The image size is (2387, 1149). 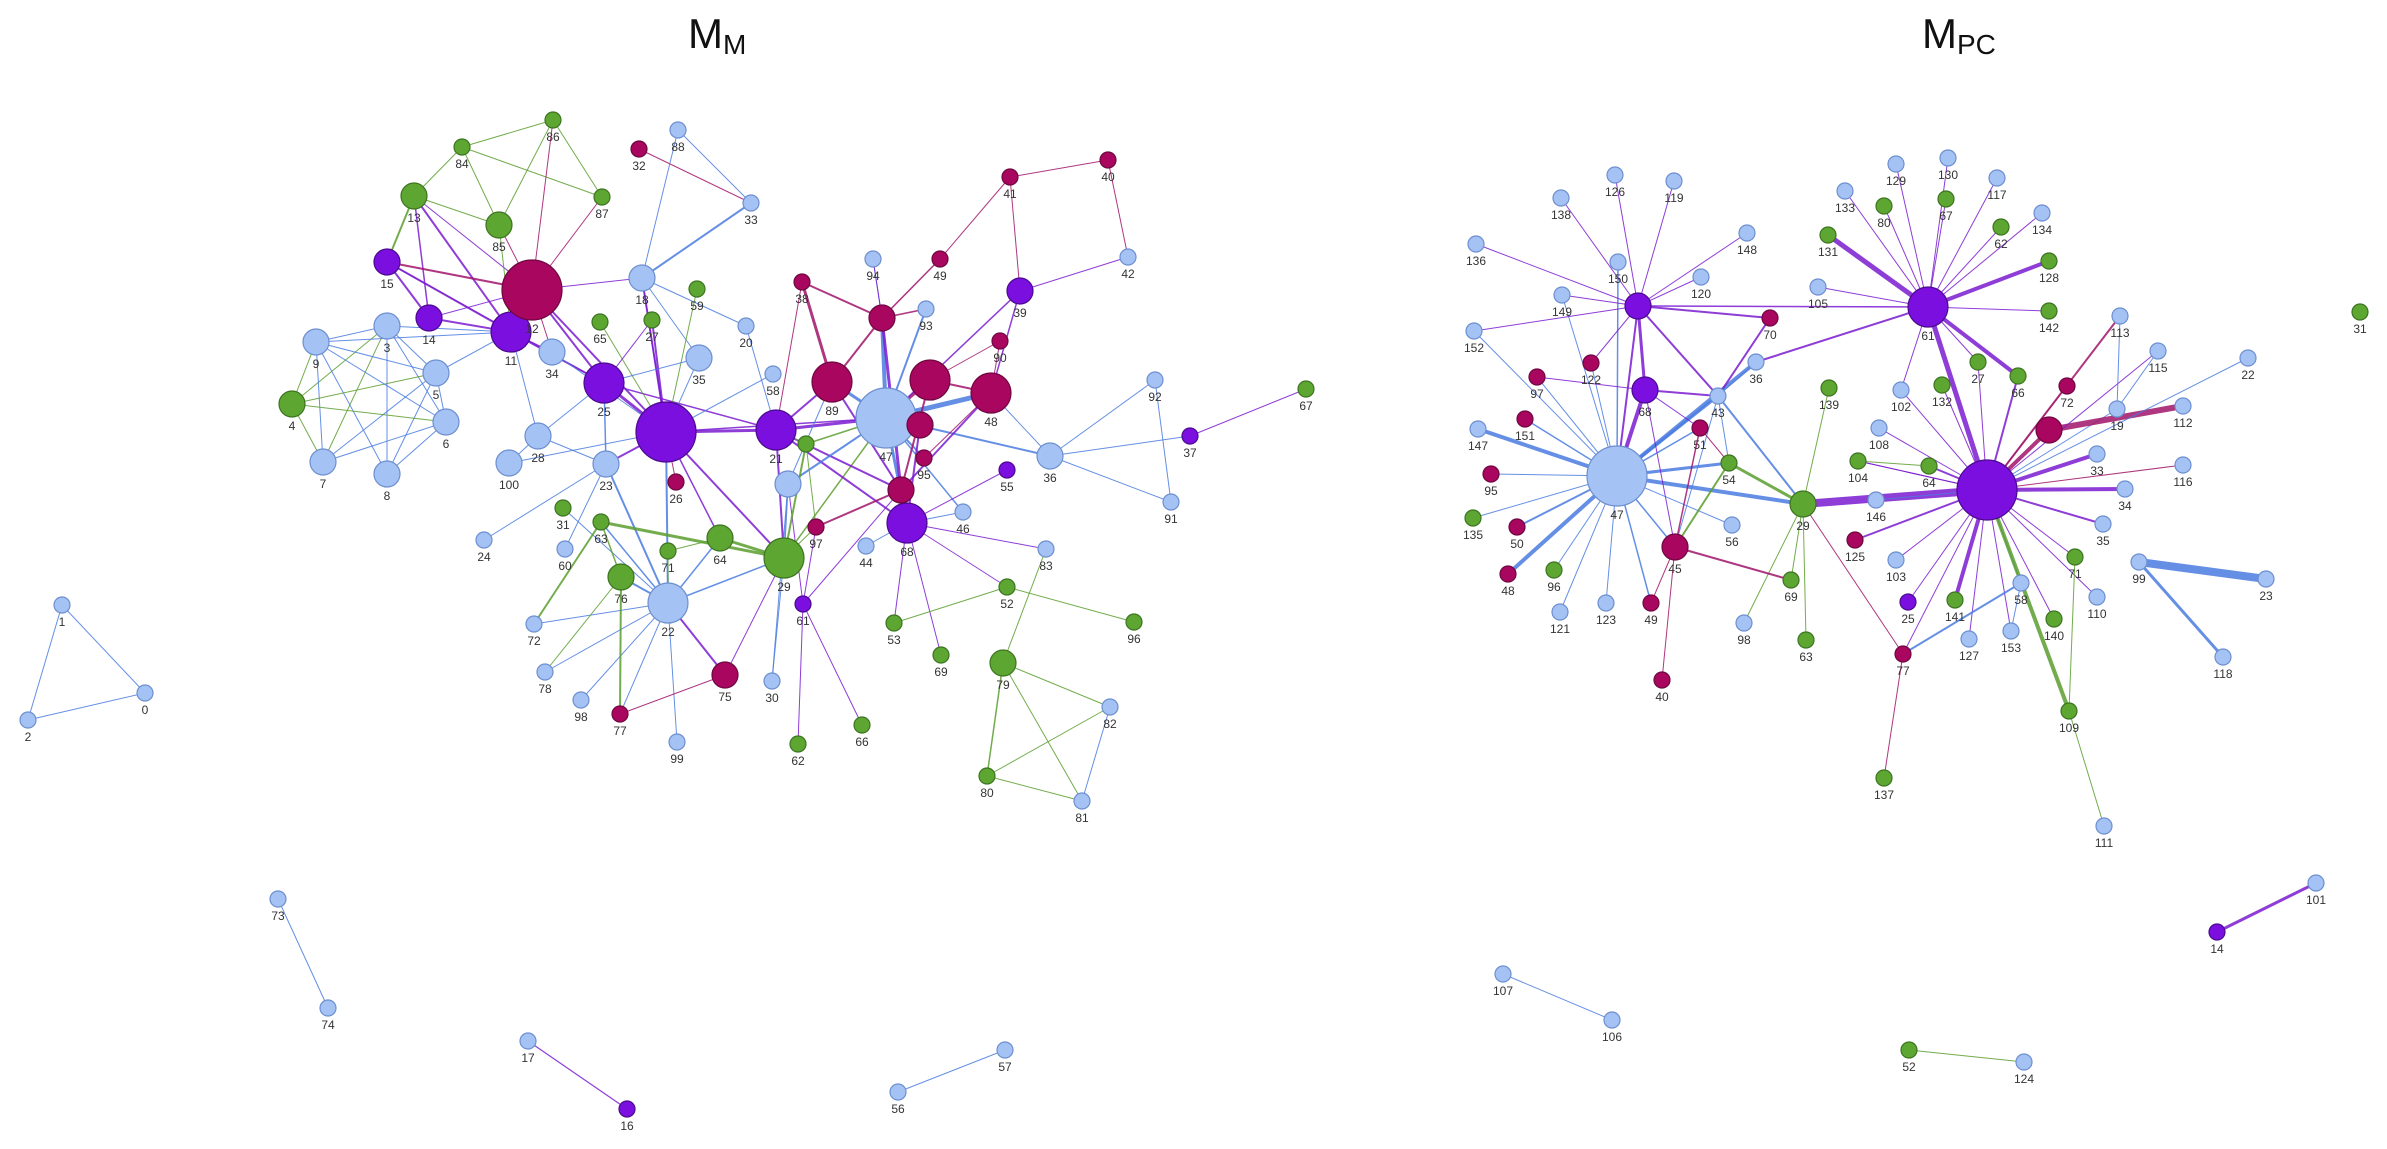 What do you see at coordinates (1946, 216) in the screenshot?
I see `node-label-mpc-67: 67` at bounding box center [1946, 216].